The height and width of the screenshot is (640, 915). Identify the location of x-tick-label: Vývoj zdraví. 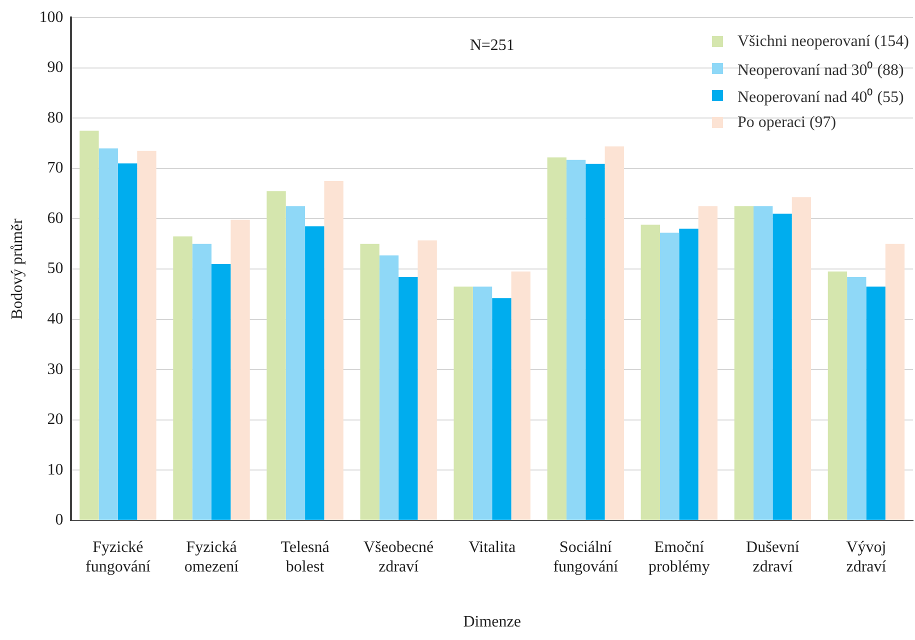
(866, 557).